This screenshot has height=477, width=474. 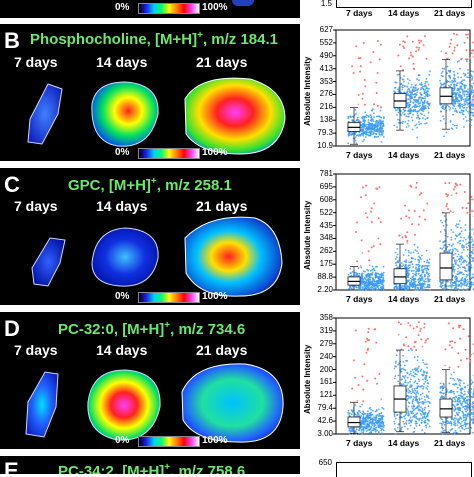 What do you see at coordinates (449, 299) in the screenshot?
I see `x-tick-21-days: 21 days` at bounding box center [449, 299].